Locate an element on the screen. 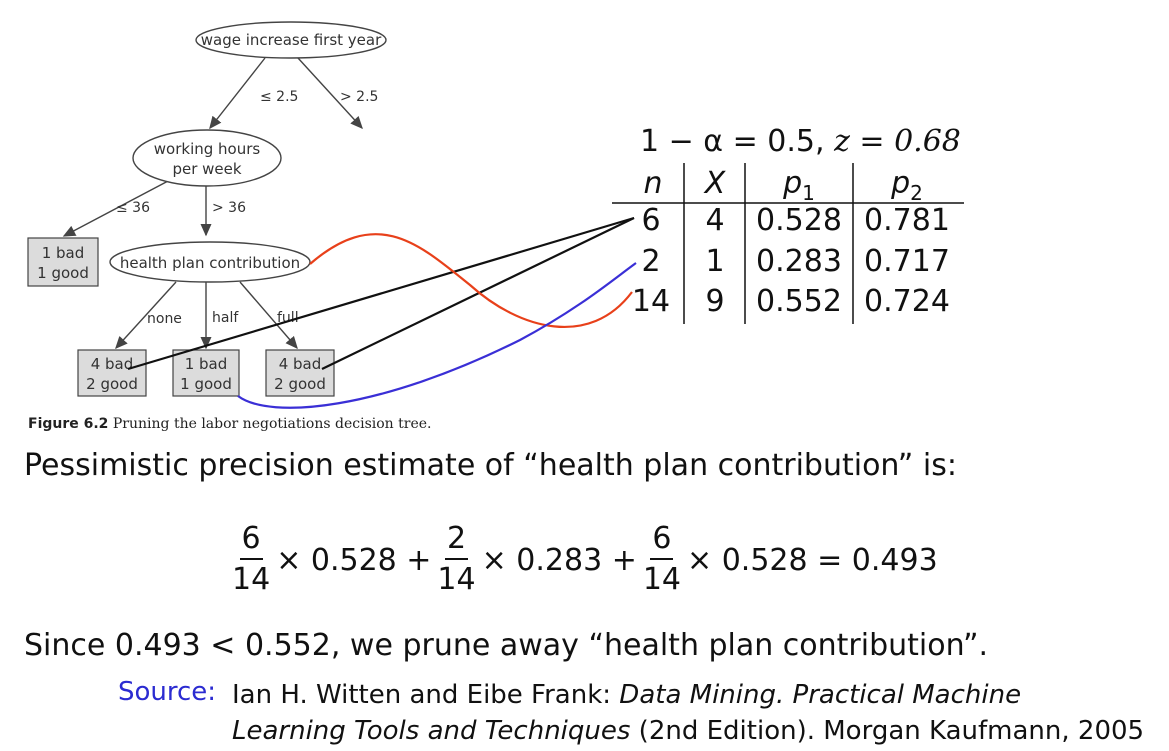 This screenshot has height=751, width=1169. node-wage-increase is located at coordinates (291, 40).